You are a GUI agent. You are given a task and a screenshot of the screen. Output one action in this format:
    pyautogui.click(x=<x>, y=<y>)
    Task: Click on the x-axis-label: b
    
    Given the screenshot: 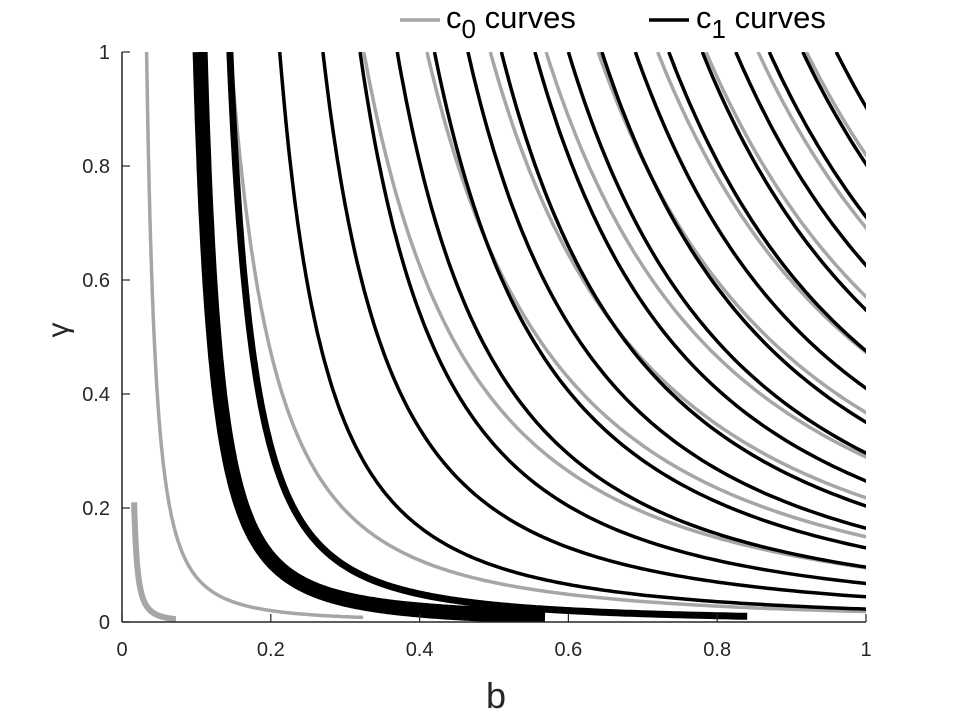 What is the action you would take?
    pyautogui.click(x=496, y=695)
    